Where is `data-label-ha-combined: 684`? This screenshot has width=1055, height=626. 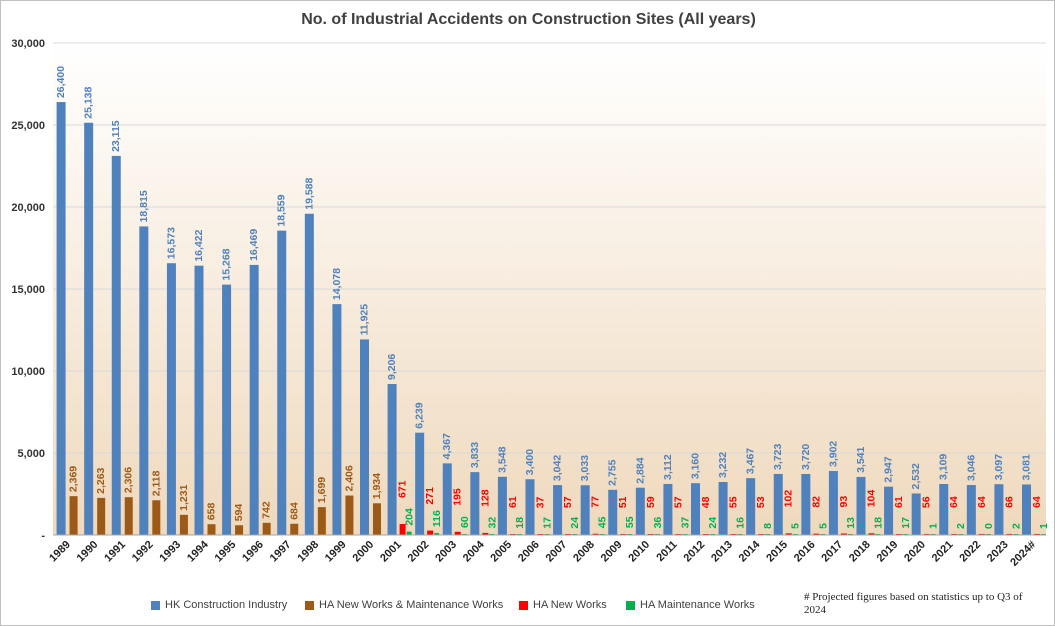
data-label-ha-combined: 684 is located at coordinates (294, 511).